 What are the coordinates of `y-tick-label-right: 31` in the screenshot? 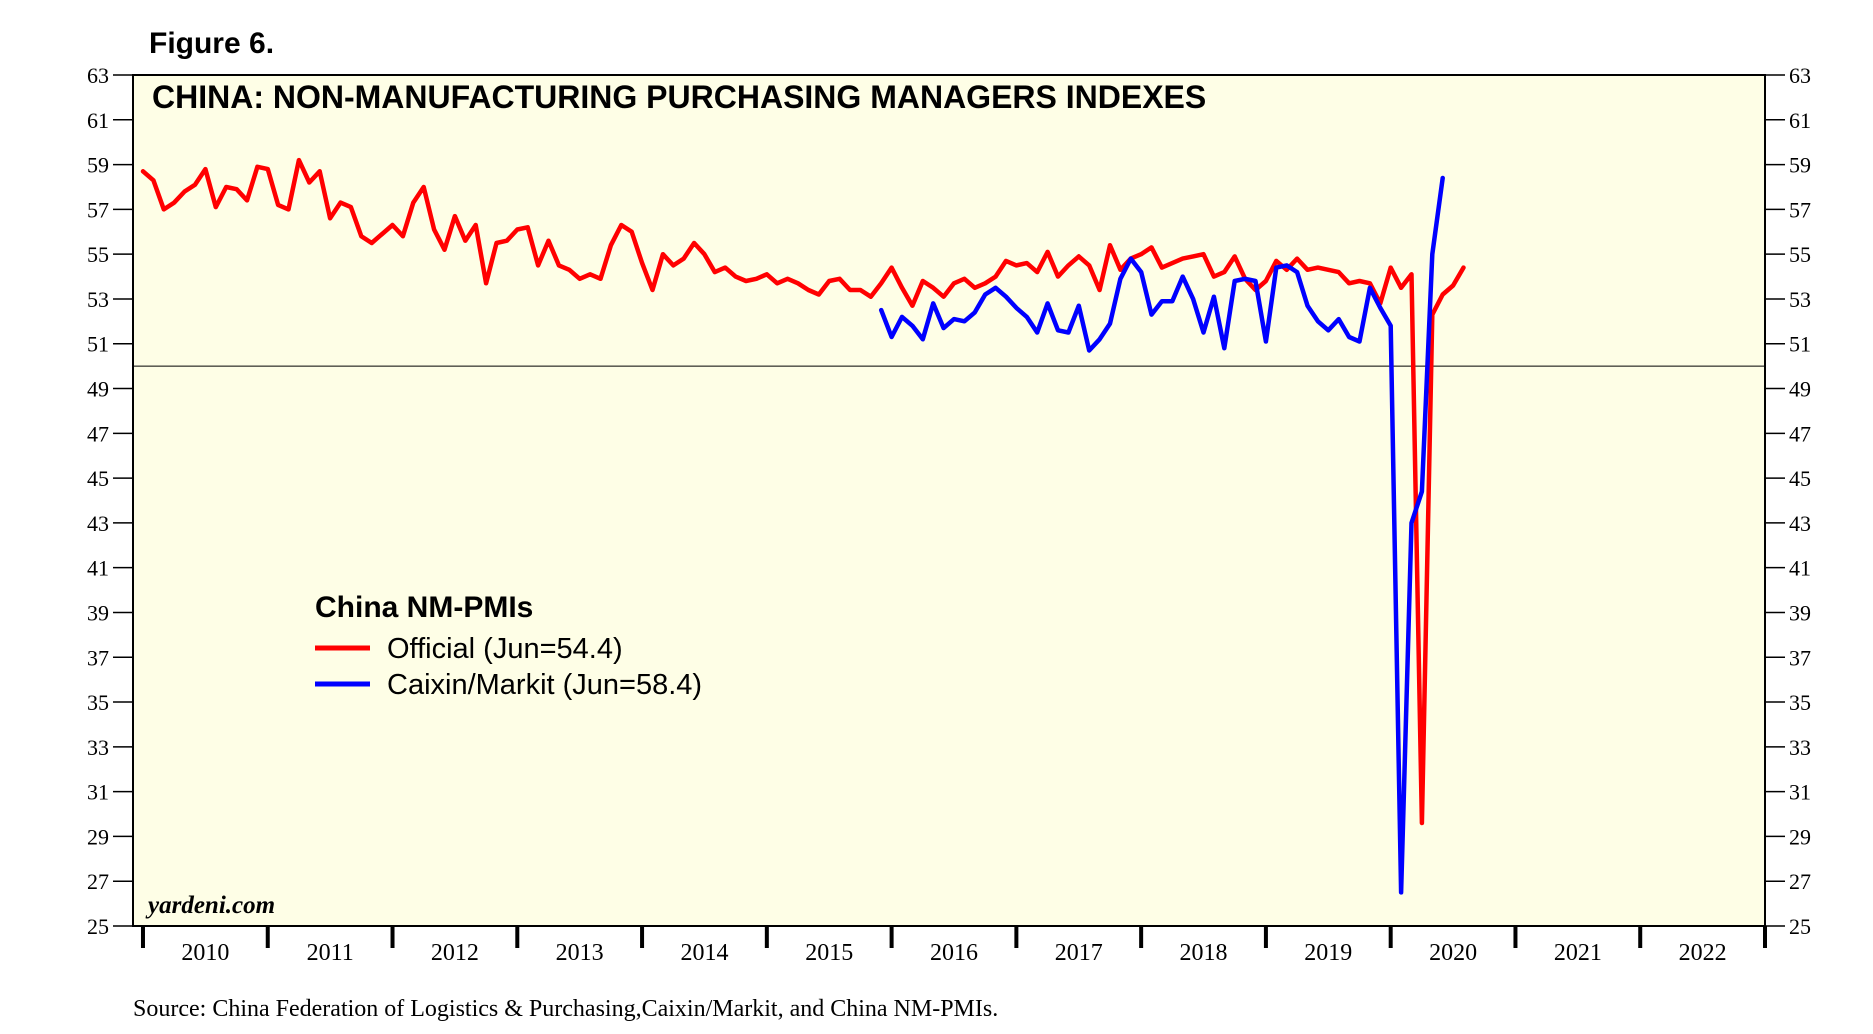 It's located at (1800, 792).